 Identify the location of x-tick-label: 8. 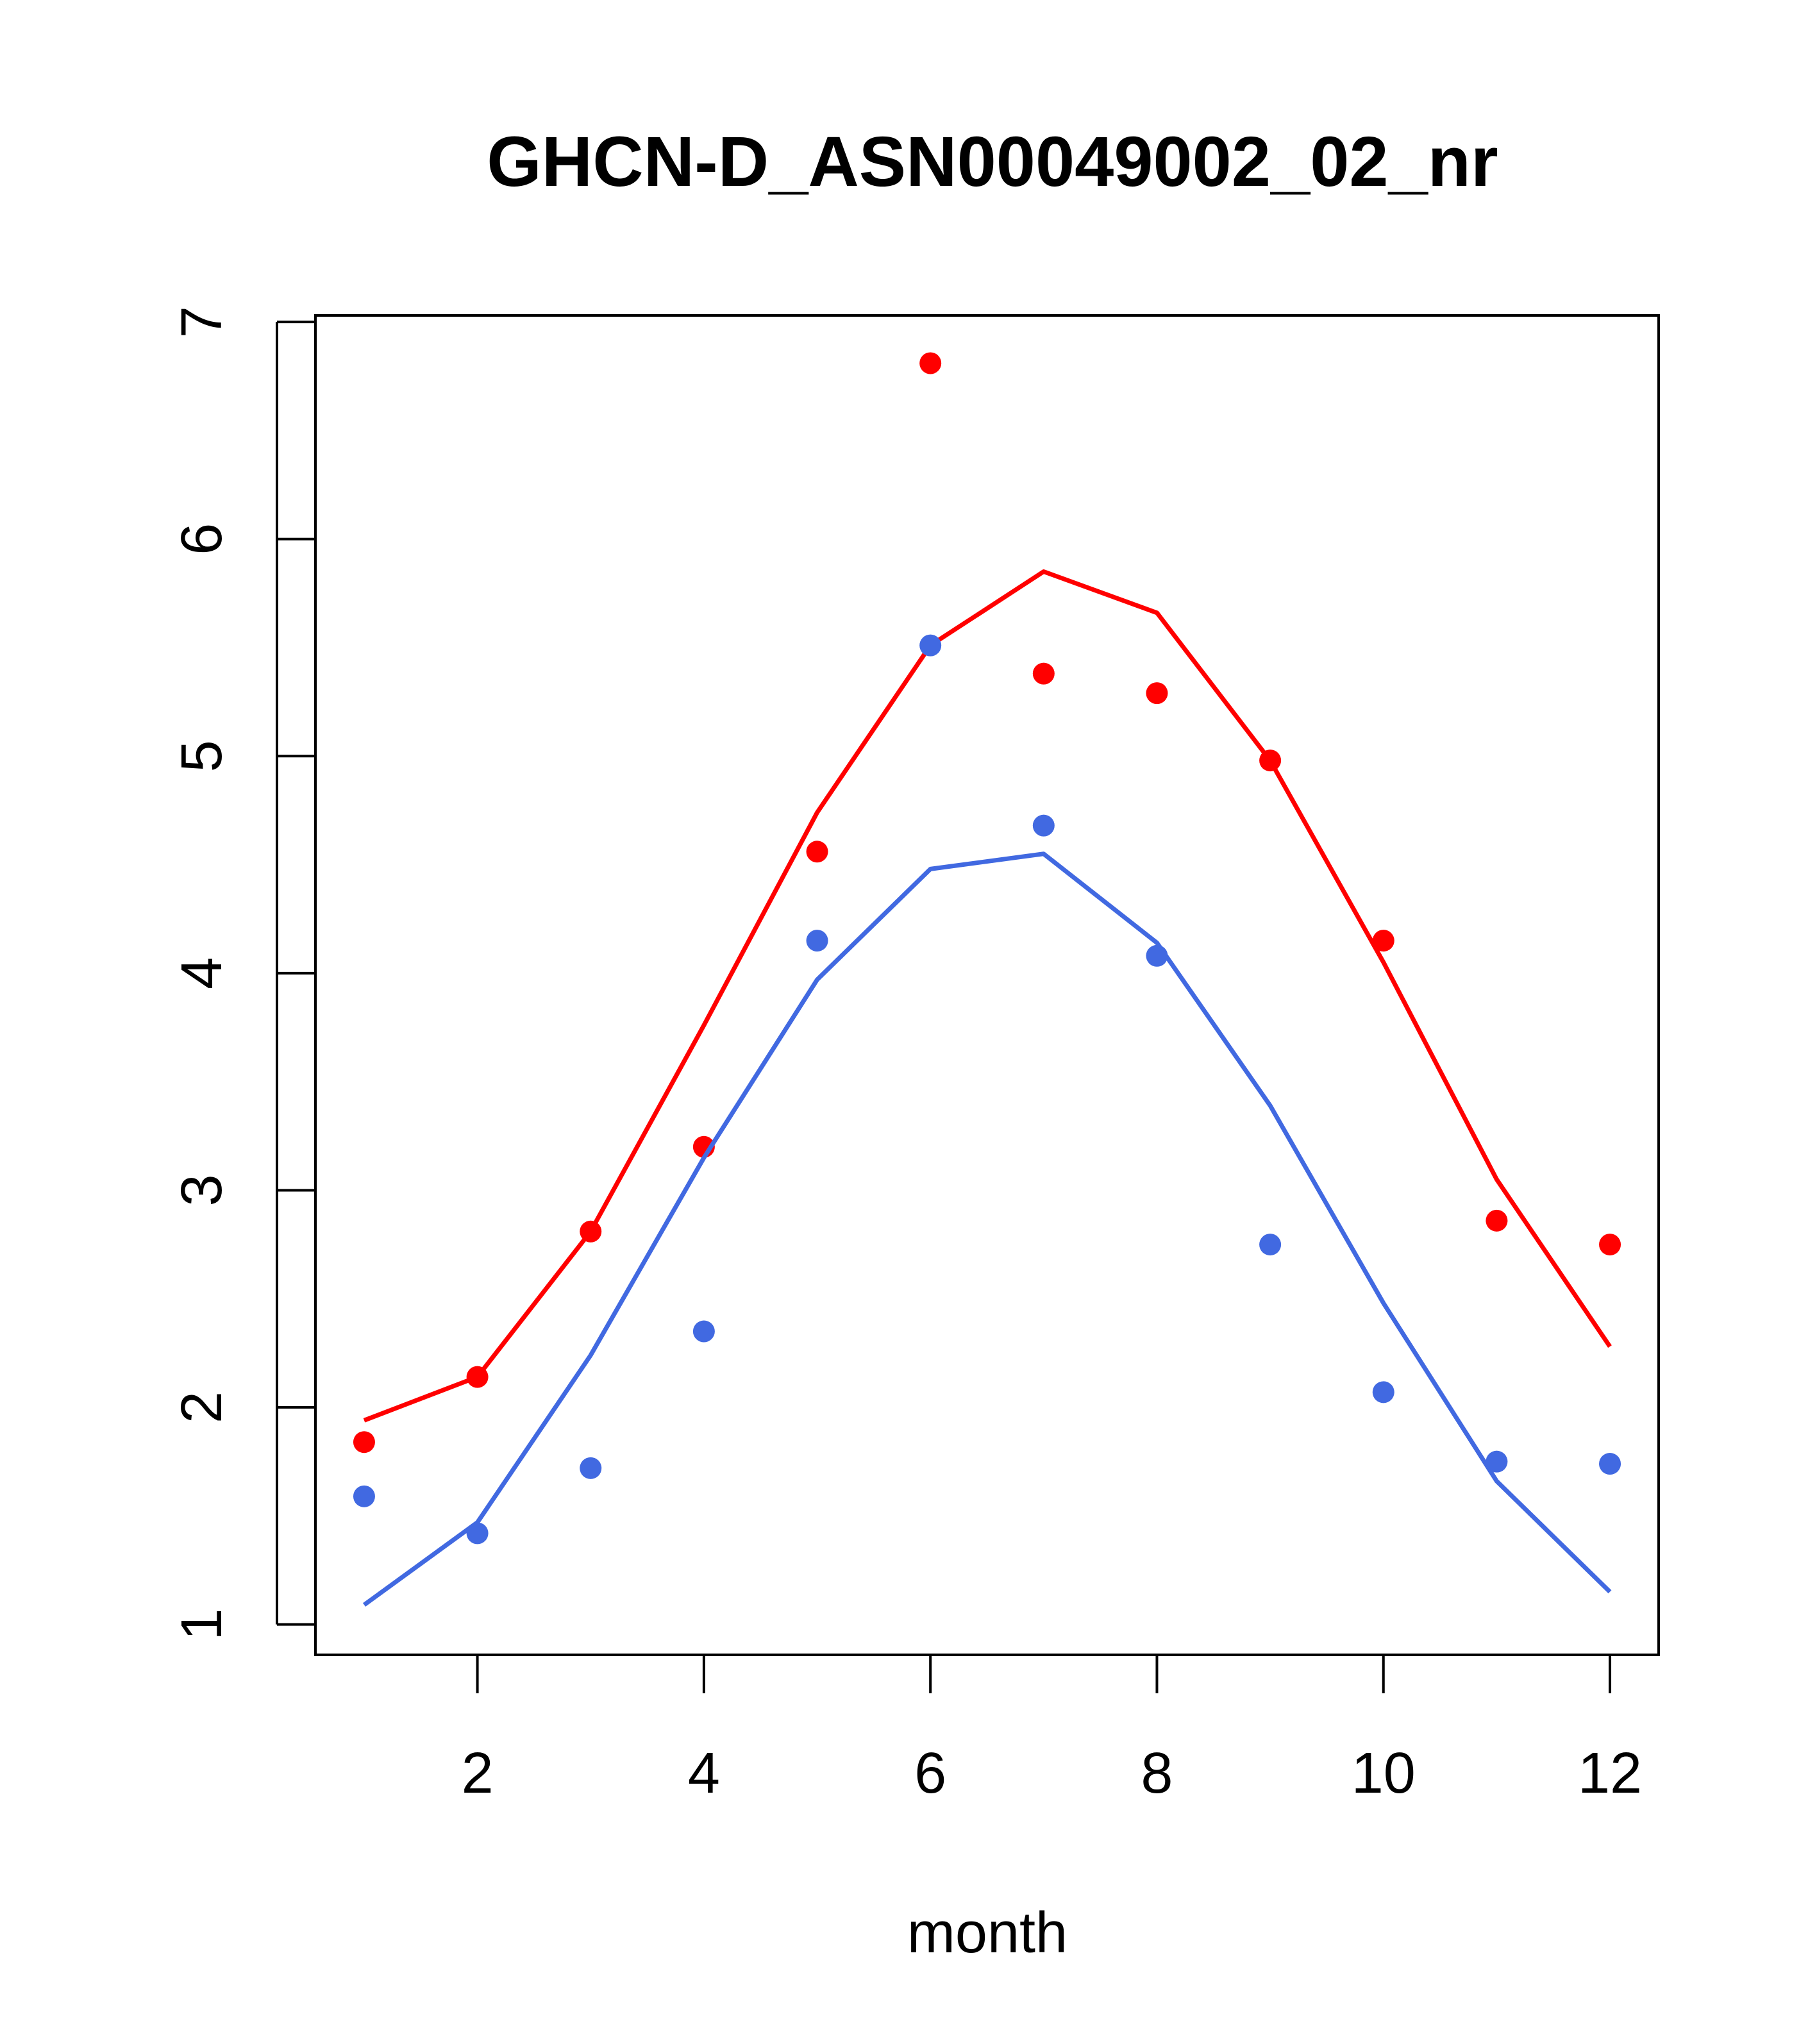
(1157, 1773).